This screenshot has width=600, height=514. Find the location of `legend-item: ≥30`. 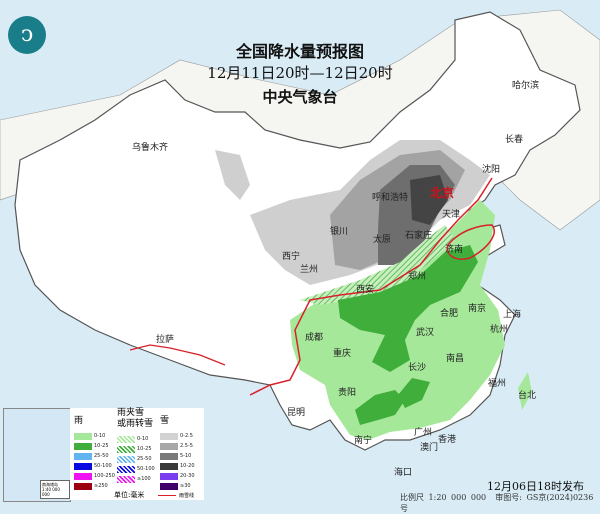

legend-item: ≥30 is located at coordinates (177, 486).